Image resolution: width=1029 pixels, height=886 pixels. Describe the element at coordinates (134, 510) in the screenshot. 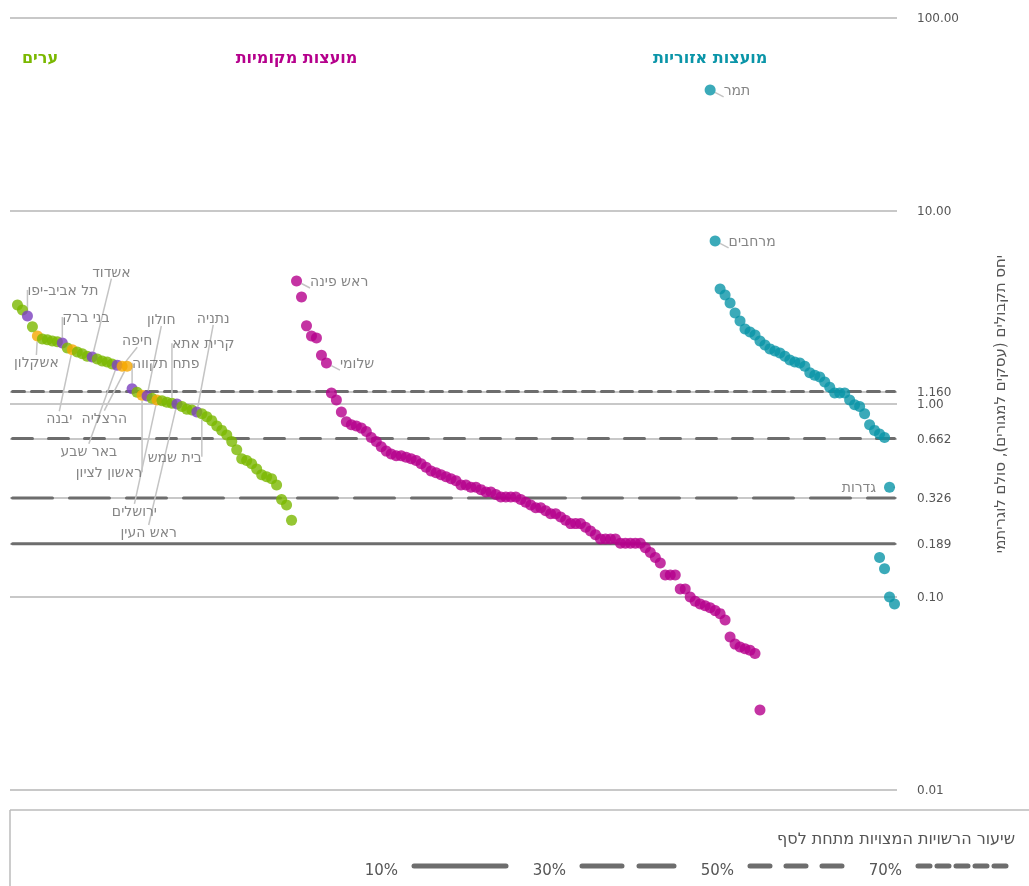

I see `data-label: ירושלים` at that location.